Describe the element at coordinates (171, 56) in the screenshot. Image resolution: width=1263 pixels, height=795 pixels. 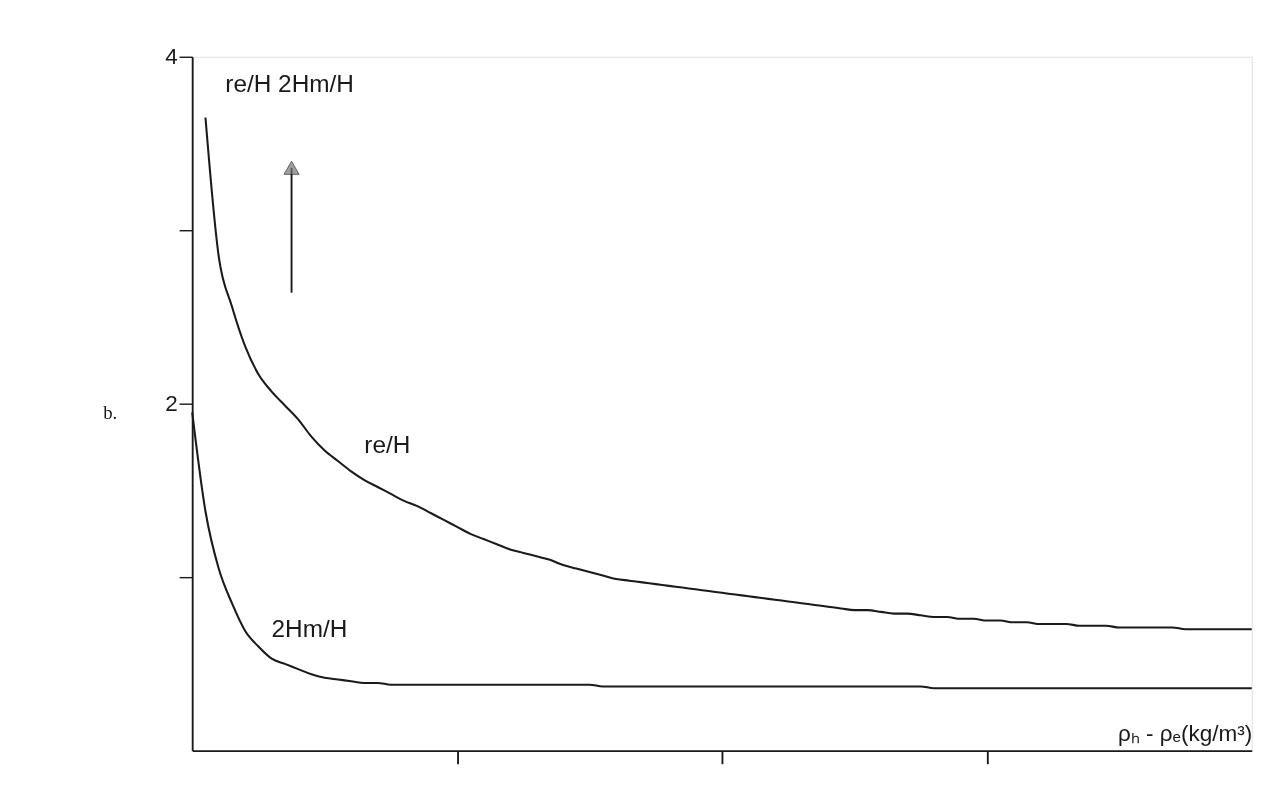
I see `y-tick-label: 4` at that location.